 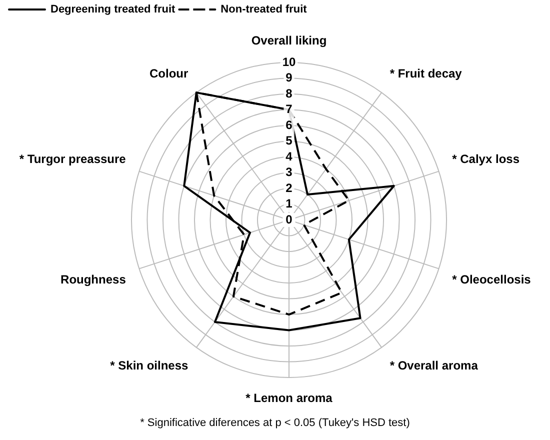 I want to click on y-tick-label: 7, so click(x=289, y=109).